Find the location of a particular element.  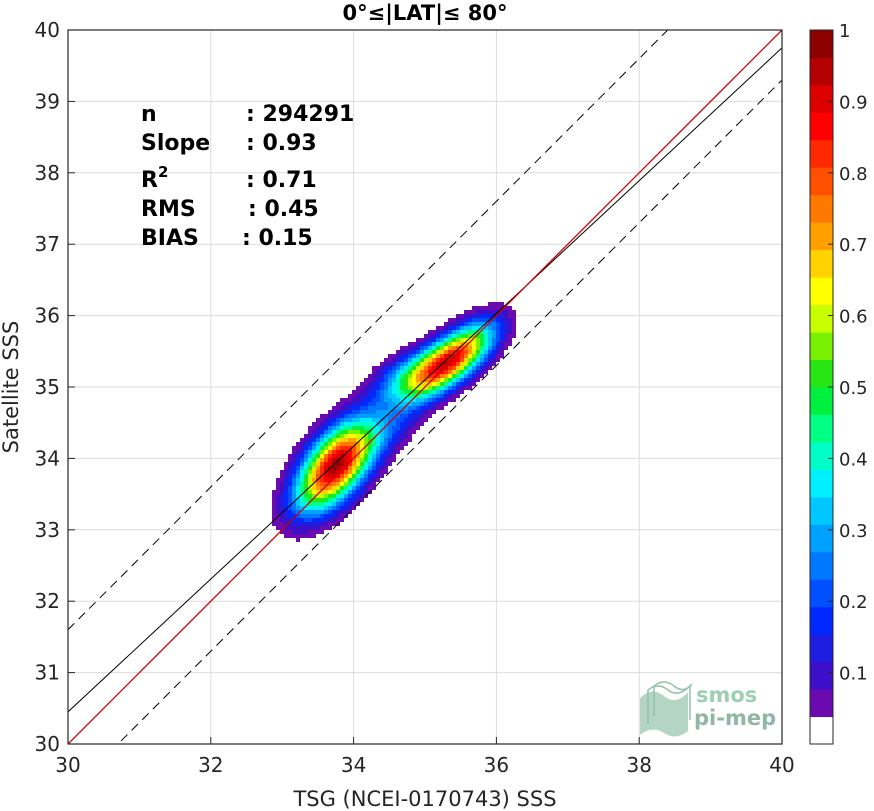

colorbar-tick-label: 0.6 is located at coordinates (853, 317).